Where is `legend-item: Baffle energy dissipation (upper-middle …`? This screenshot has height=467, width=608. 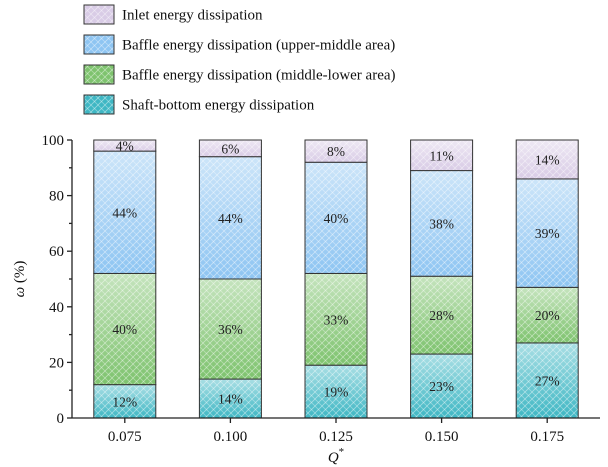 legend-item: Baffle energy dissipation (upper-middle … is located at coordinates (239, 44).